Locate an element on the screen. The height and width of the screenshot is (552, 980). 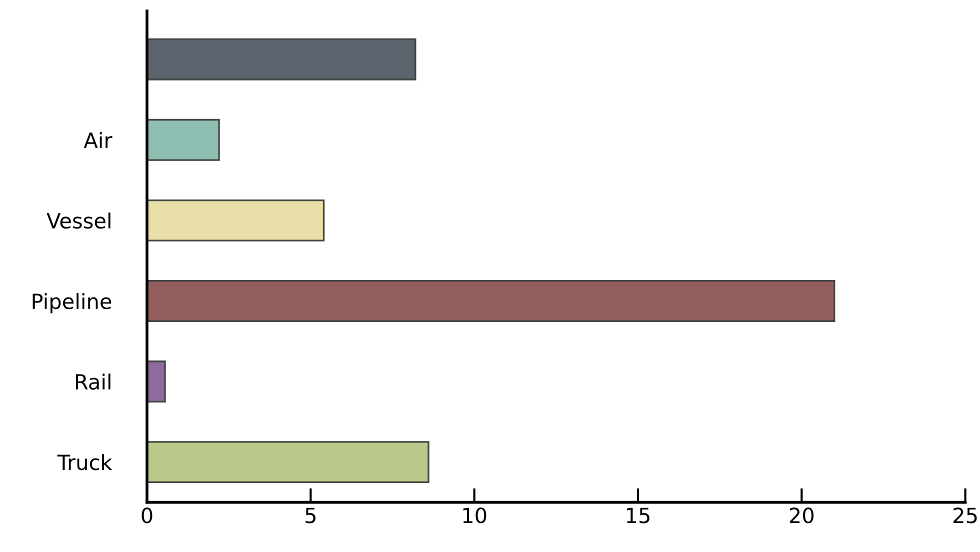
y-tick-label: Rail is located at coordinates (93, 382).